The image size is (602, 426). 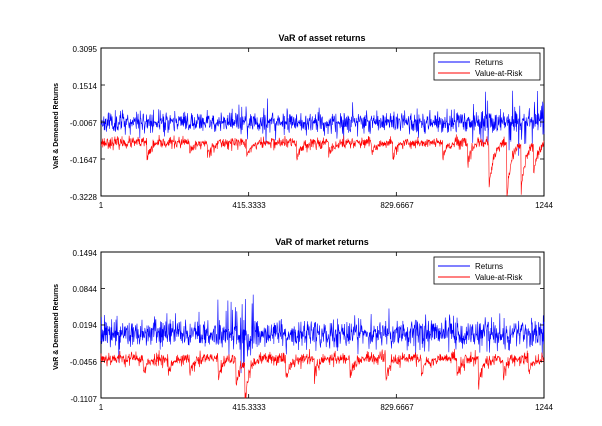 I want to click on y-tick-label: -0.1107, so click(x=83, y=399).